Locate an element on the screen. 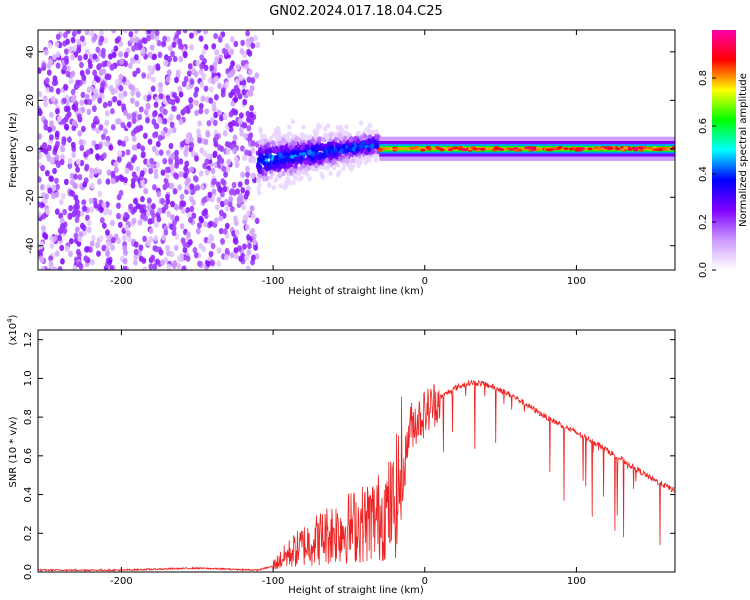 This screenshot has height=600, width=750. spectrogram-y-tick-label: -40 is located at coordinates (30, 246).